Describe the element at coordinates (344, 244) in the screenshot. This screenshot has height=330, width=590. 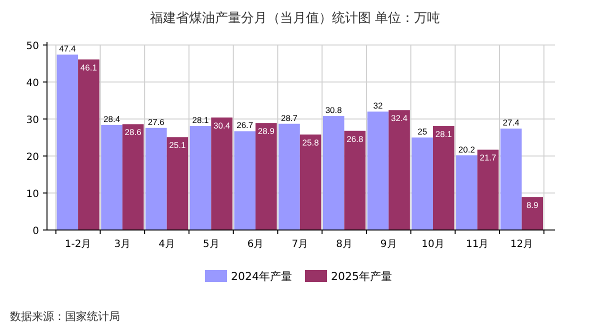
I see `x-tick-label: 8月` at that location.